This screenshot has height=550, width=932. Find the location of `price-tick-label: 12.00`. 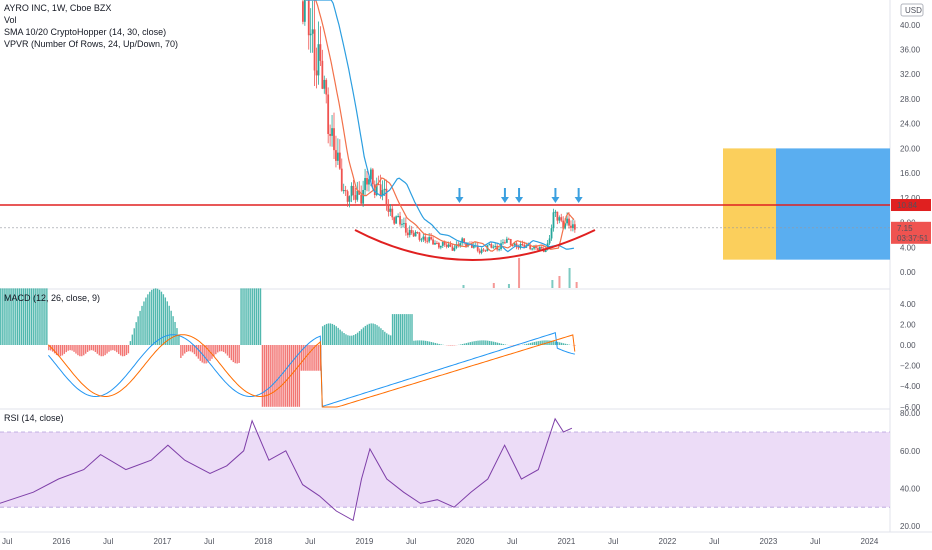

price-tick-label: 12.00 is located at coordinates (910, 198).